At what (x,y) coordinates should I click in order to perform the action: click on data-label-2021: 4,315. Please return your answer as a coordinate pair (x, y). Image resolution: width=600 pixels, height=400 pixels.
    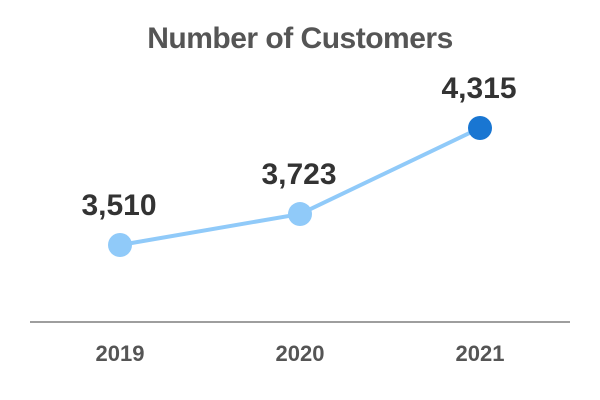
    Looking at the image, I should click on (478, 88).